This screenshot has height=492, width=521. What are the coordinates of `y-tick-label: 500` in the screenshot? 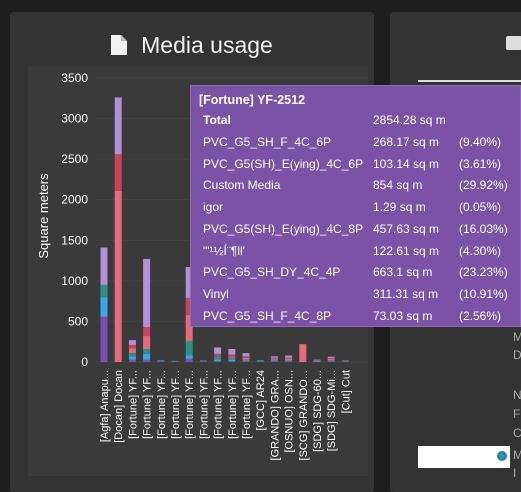 It's located at (78, 321).